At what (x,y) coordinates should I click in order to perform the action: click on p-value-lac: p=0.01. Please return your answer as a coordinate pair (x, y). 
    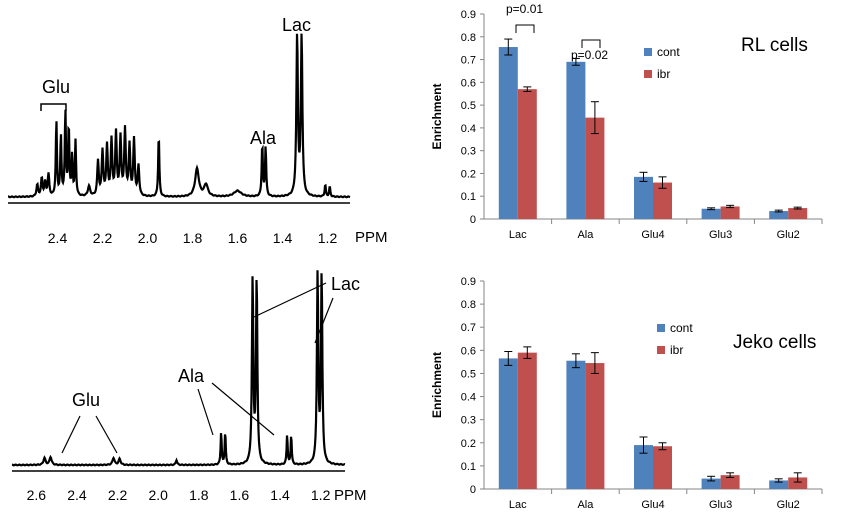
    Looking at the image, I should click on (524, 9).